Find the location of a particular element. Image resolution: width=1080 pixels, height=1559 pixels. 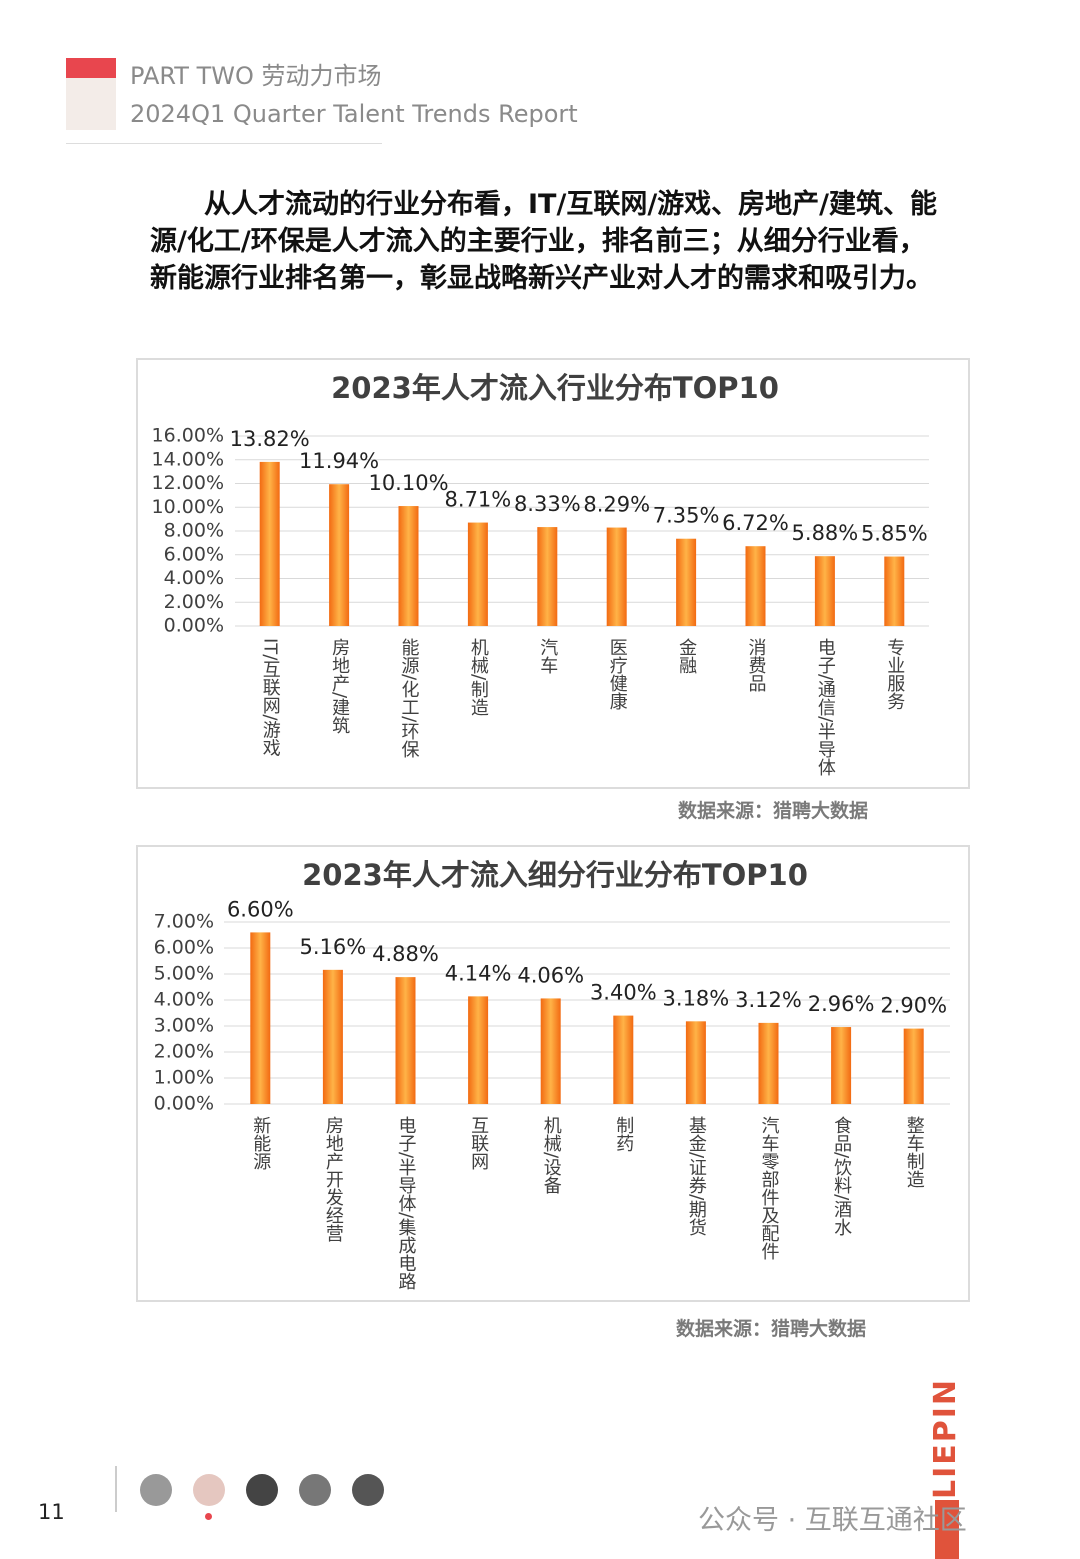

y-tick-label: 10.00% is located at coordinates (188, 507).